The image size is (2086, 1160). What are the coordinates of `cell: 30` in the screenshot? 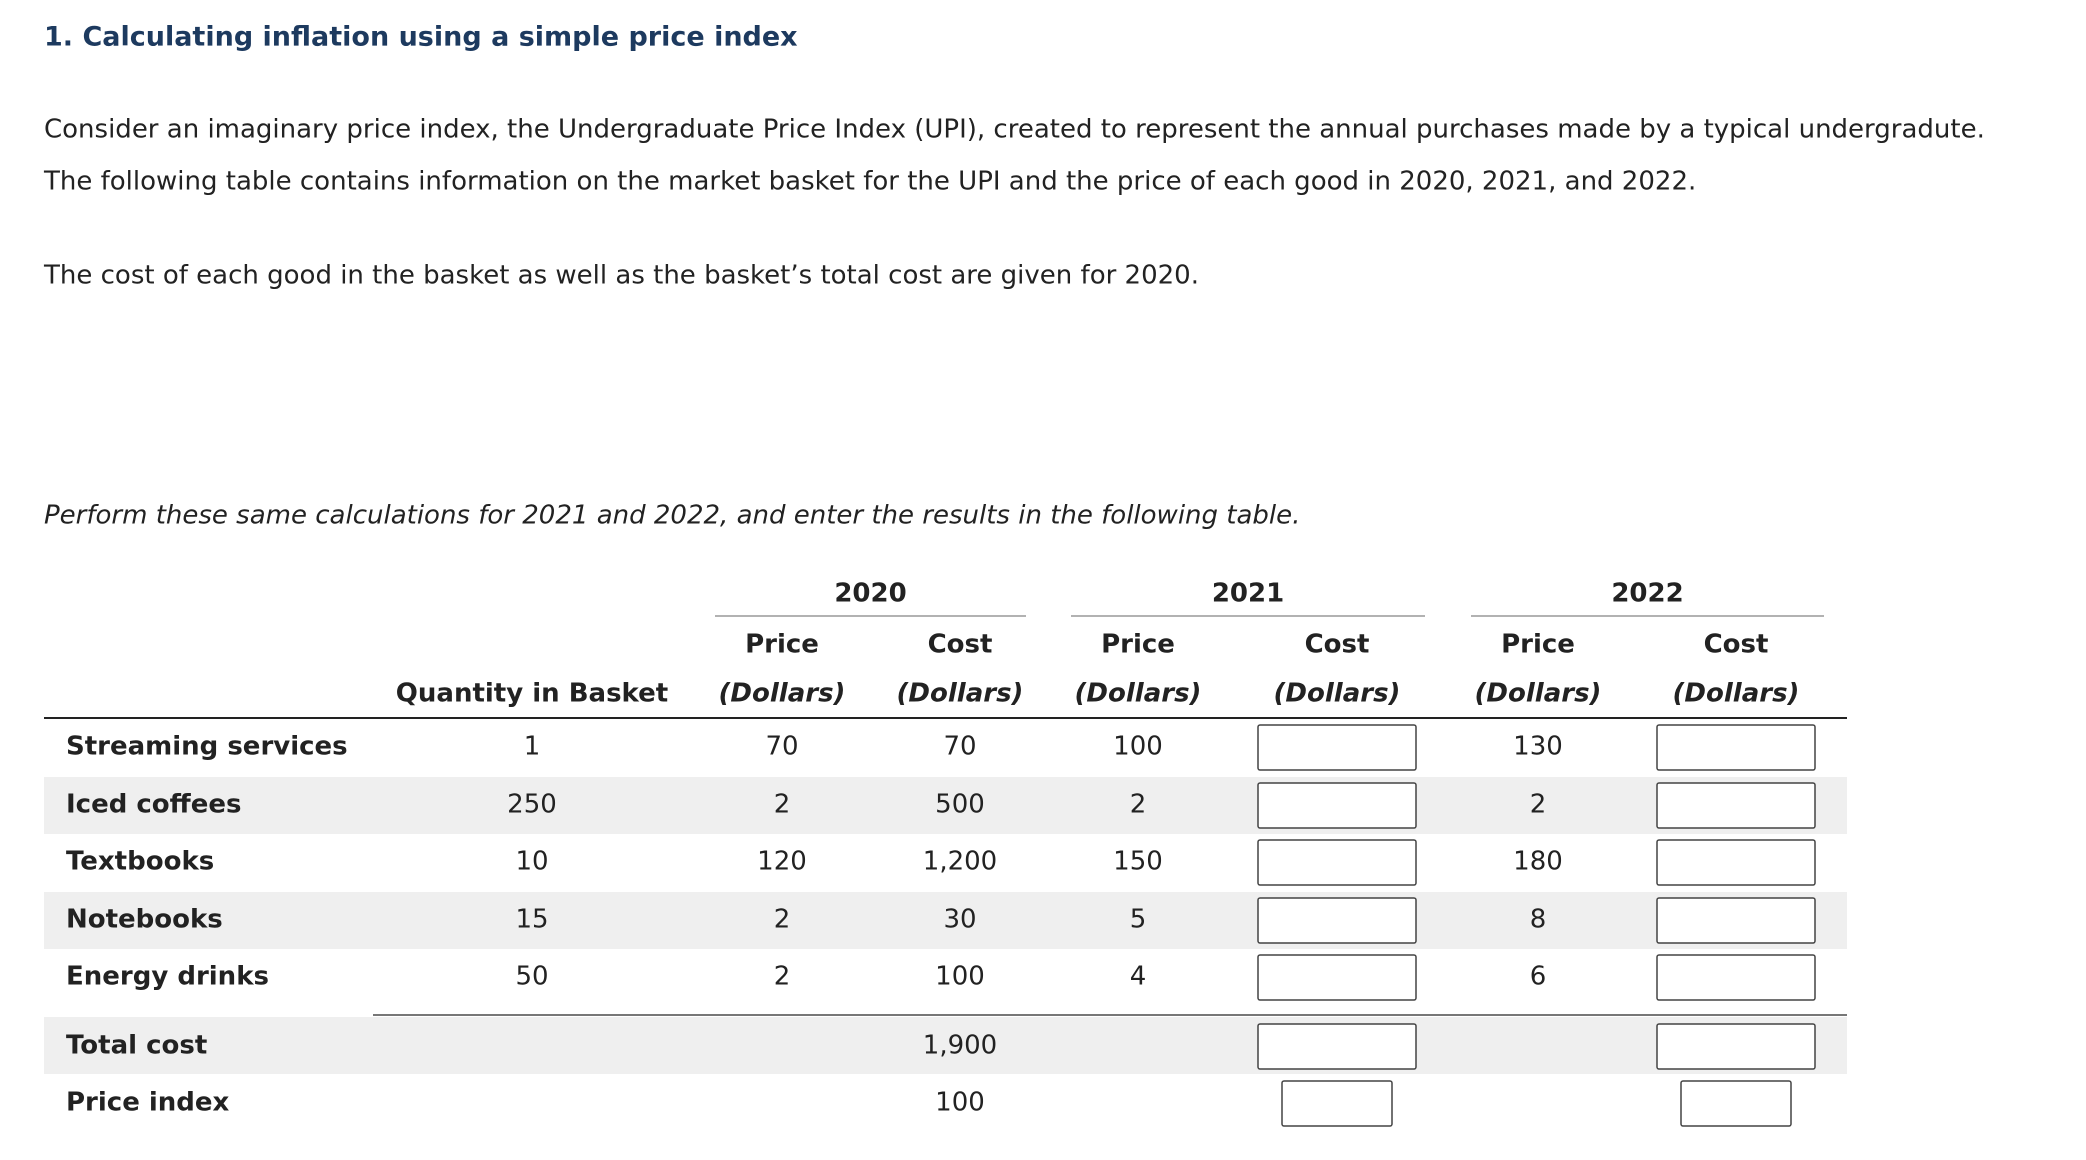 It's located at (959, 920).